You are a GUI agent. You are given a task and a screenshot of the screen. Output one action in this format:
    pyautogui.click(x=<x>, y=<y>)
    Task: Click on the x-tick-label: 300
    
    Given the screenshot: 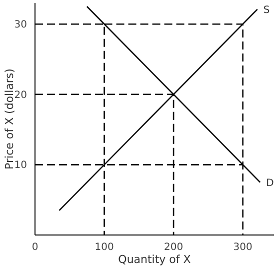 What is the action you would take?
    pyautogui.click(x=242, y=248)
    